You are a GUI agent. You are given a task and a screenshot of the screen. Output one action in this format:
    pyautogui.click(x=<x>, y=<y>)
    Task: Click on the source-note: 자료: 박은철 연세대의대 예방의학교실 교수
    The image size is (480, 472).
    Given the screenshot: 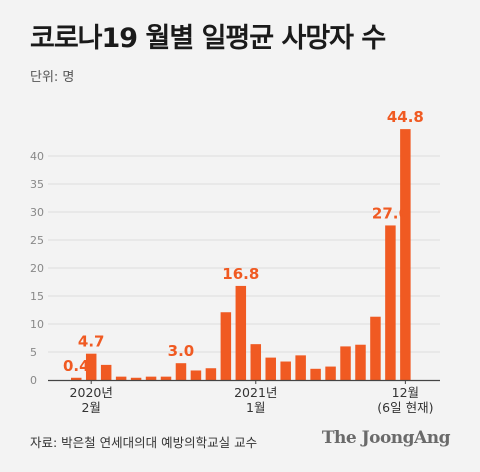 What is the action you would take?
    pyautogui.click(x=144, y=442)
    